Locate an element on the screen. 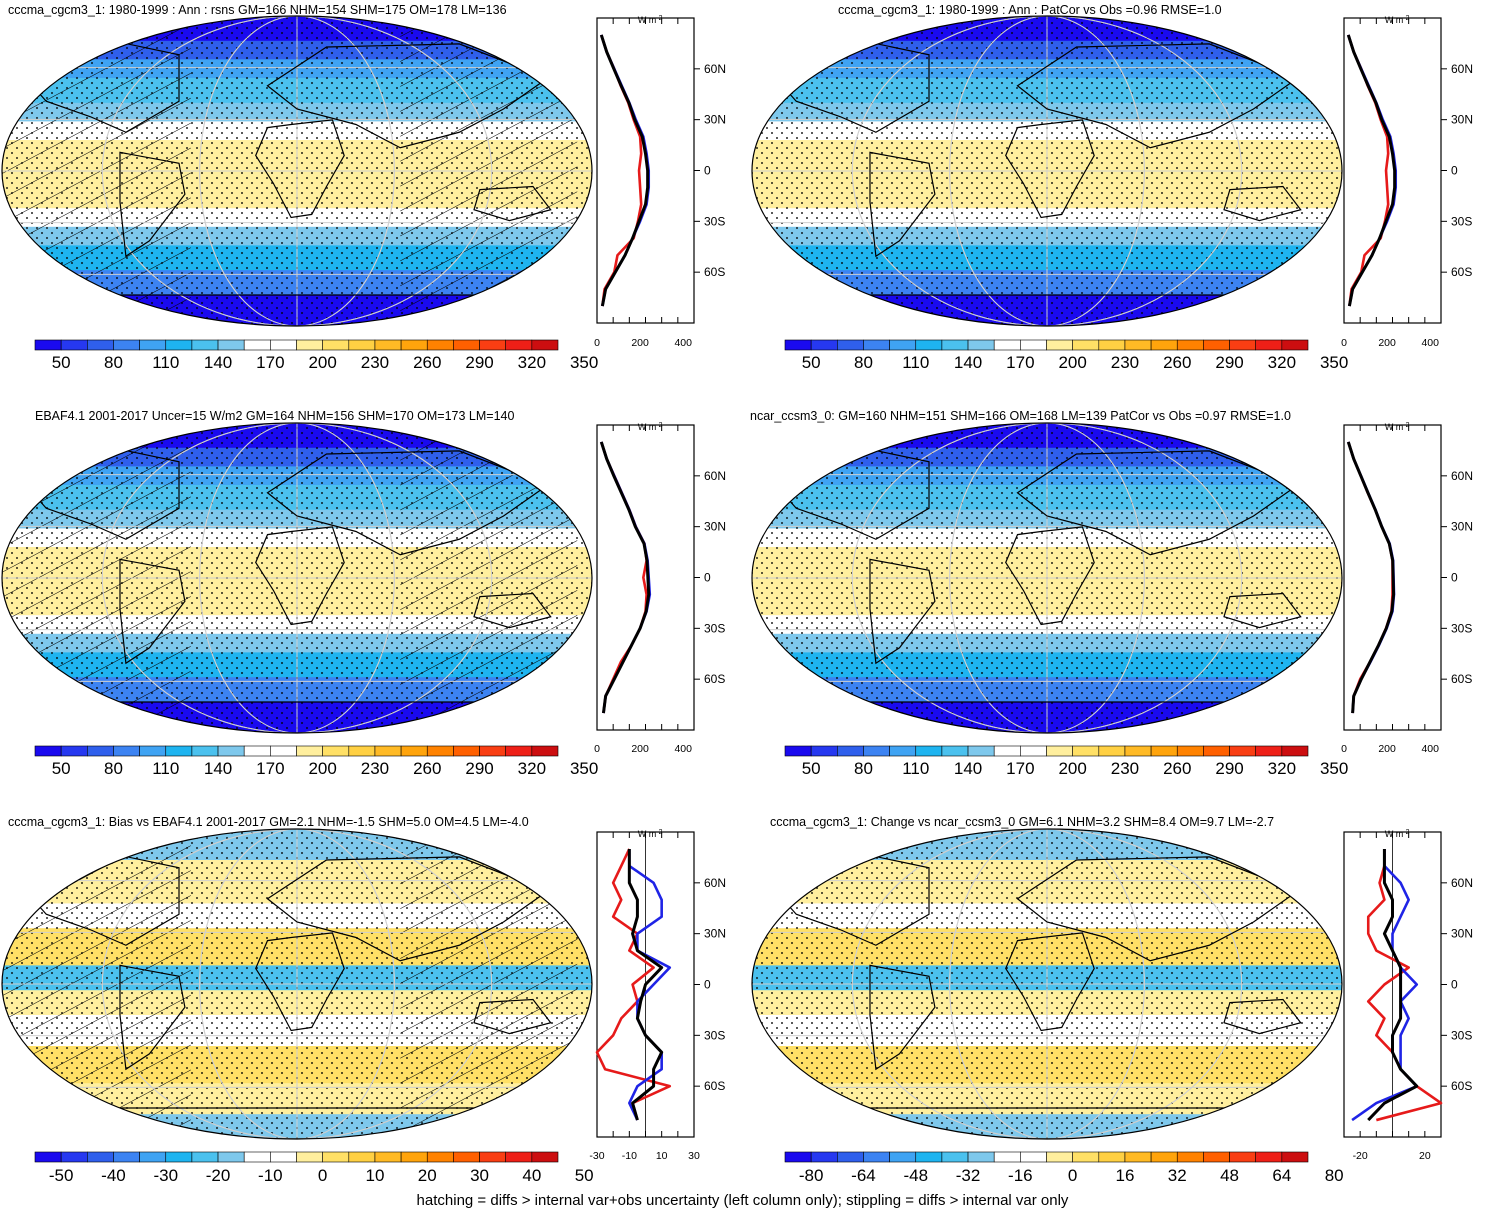  colorbar-label: 64 is located at coordinates (1281, 1175).